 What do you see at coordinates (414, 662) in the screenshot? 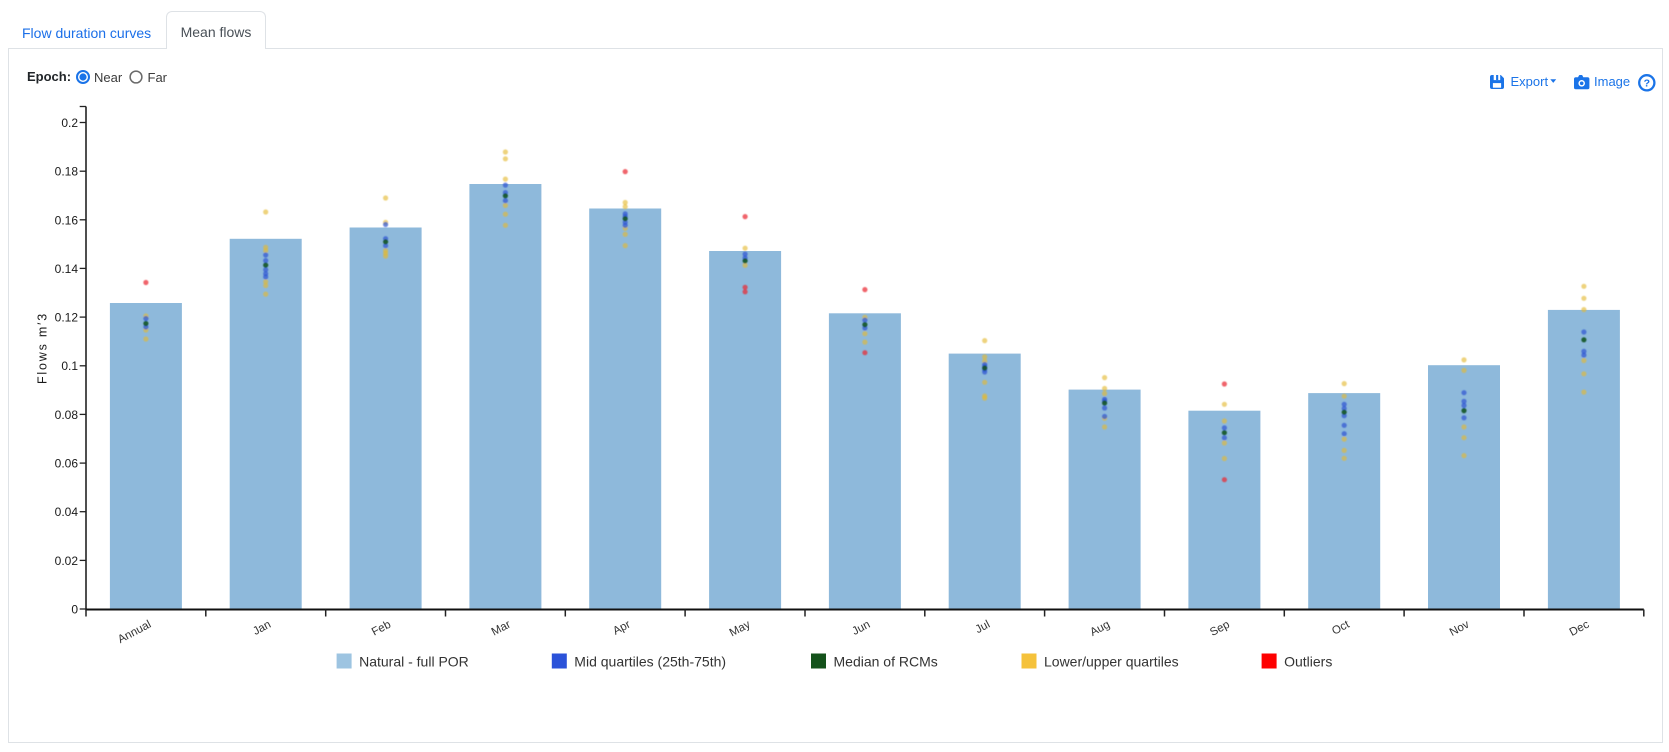
I see `svg-text: Natural - full POR` at bounding box center [414, 662].